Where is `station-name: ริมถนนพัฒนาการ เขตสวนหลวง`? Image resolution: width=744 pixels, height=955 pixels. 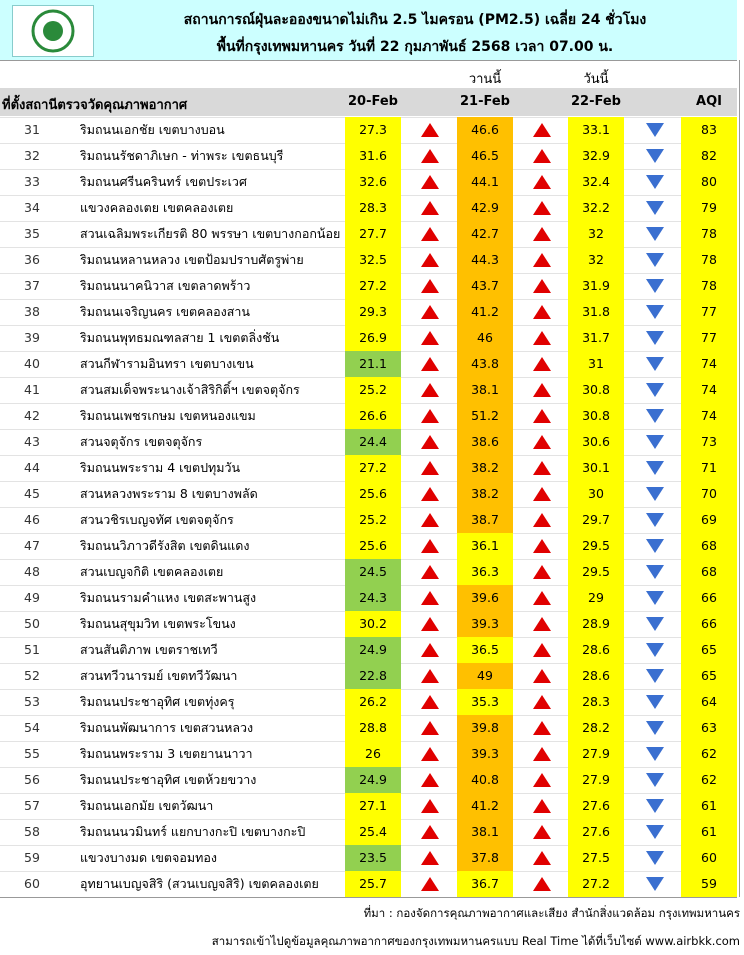
station-name: ริมถนนพัฒนาการ เขตสวนหลวง is located at coordinates (167, 727).